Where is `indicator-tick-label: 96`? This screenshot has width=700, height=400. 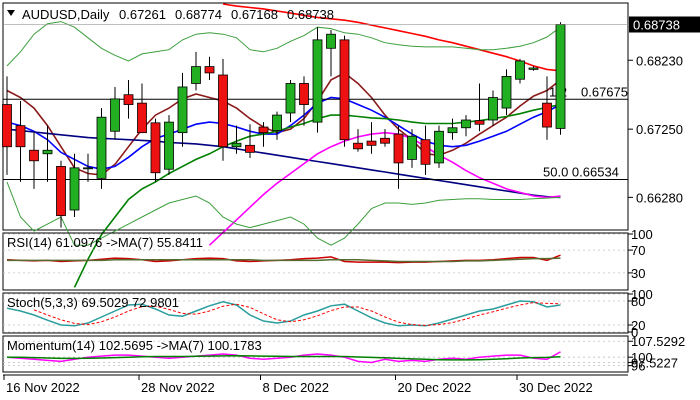 indicator-tick-label: 96 is located at coordinates (638, 366).